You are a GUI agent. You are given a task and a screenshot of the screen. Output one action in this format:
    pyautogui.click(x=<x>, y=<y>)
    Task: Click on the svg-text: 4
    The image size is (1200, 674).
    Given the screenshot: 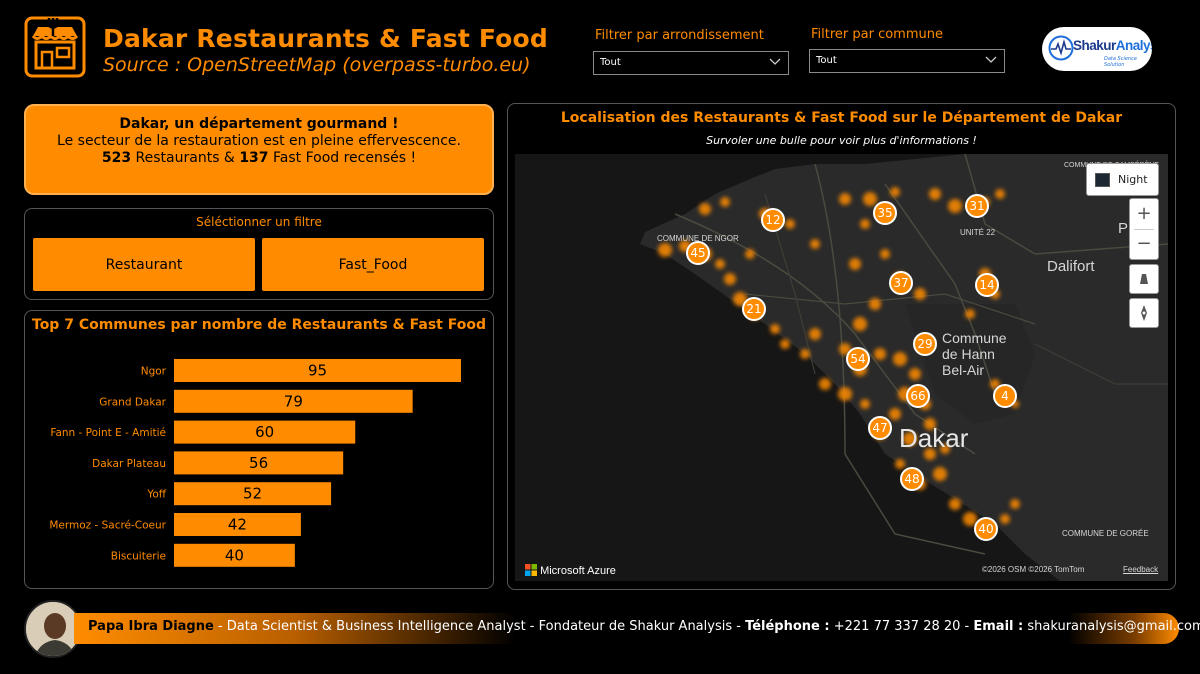 What is the action you would take?
    pyautogui.click(x=1005, y=396)
    